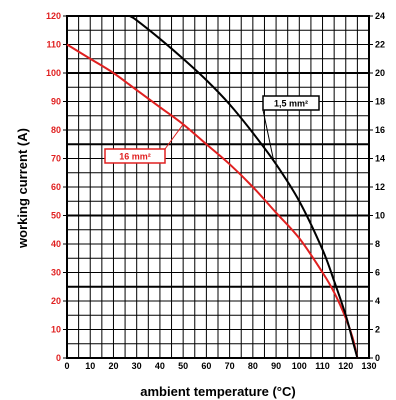 Image resolution: width=396 pixels, height=400 pixels. What do you see at coordinates (377, 301) in the screenshot?
I see `right-tick-label: 4` at bounding box center [377, 301].